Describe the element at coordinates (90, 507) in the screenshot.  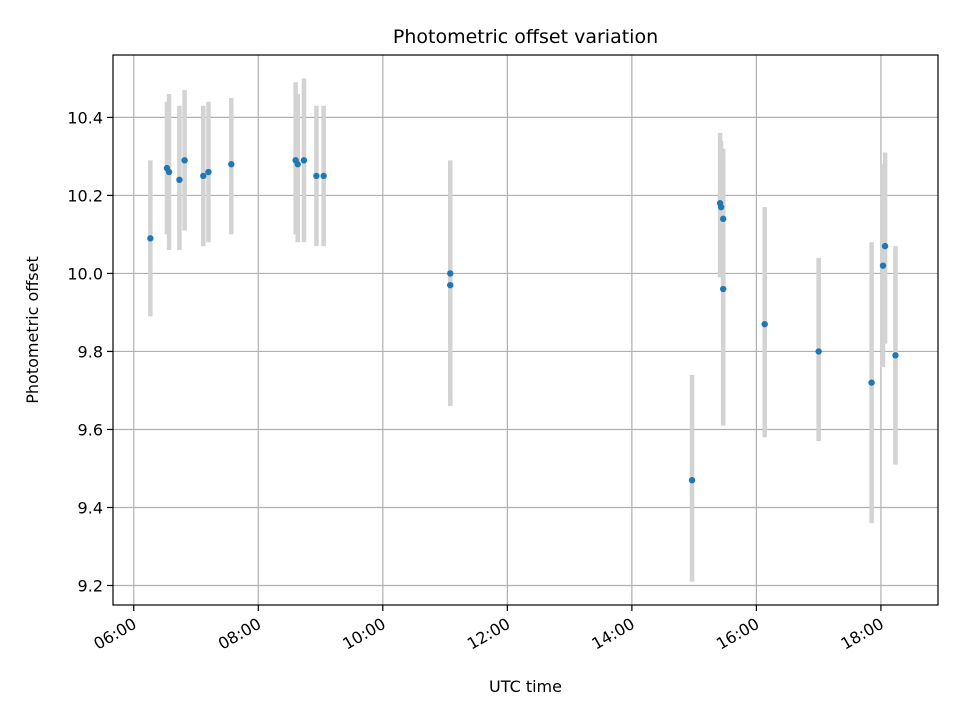
I see `y-tick-label: 9.4` at that location.